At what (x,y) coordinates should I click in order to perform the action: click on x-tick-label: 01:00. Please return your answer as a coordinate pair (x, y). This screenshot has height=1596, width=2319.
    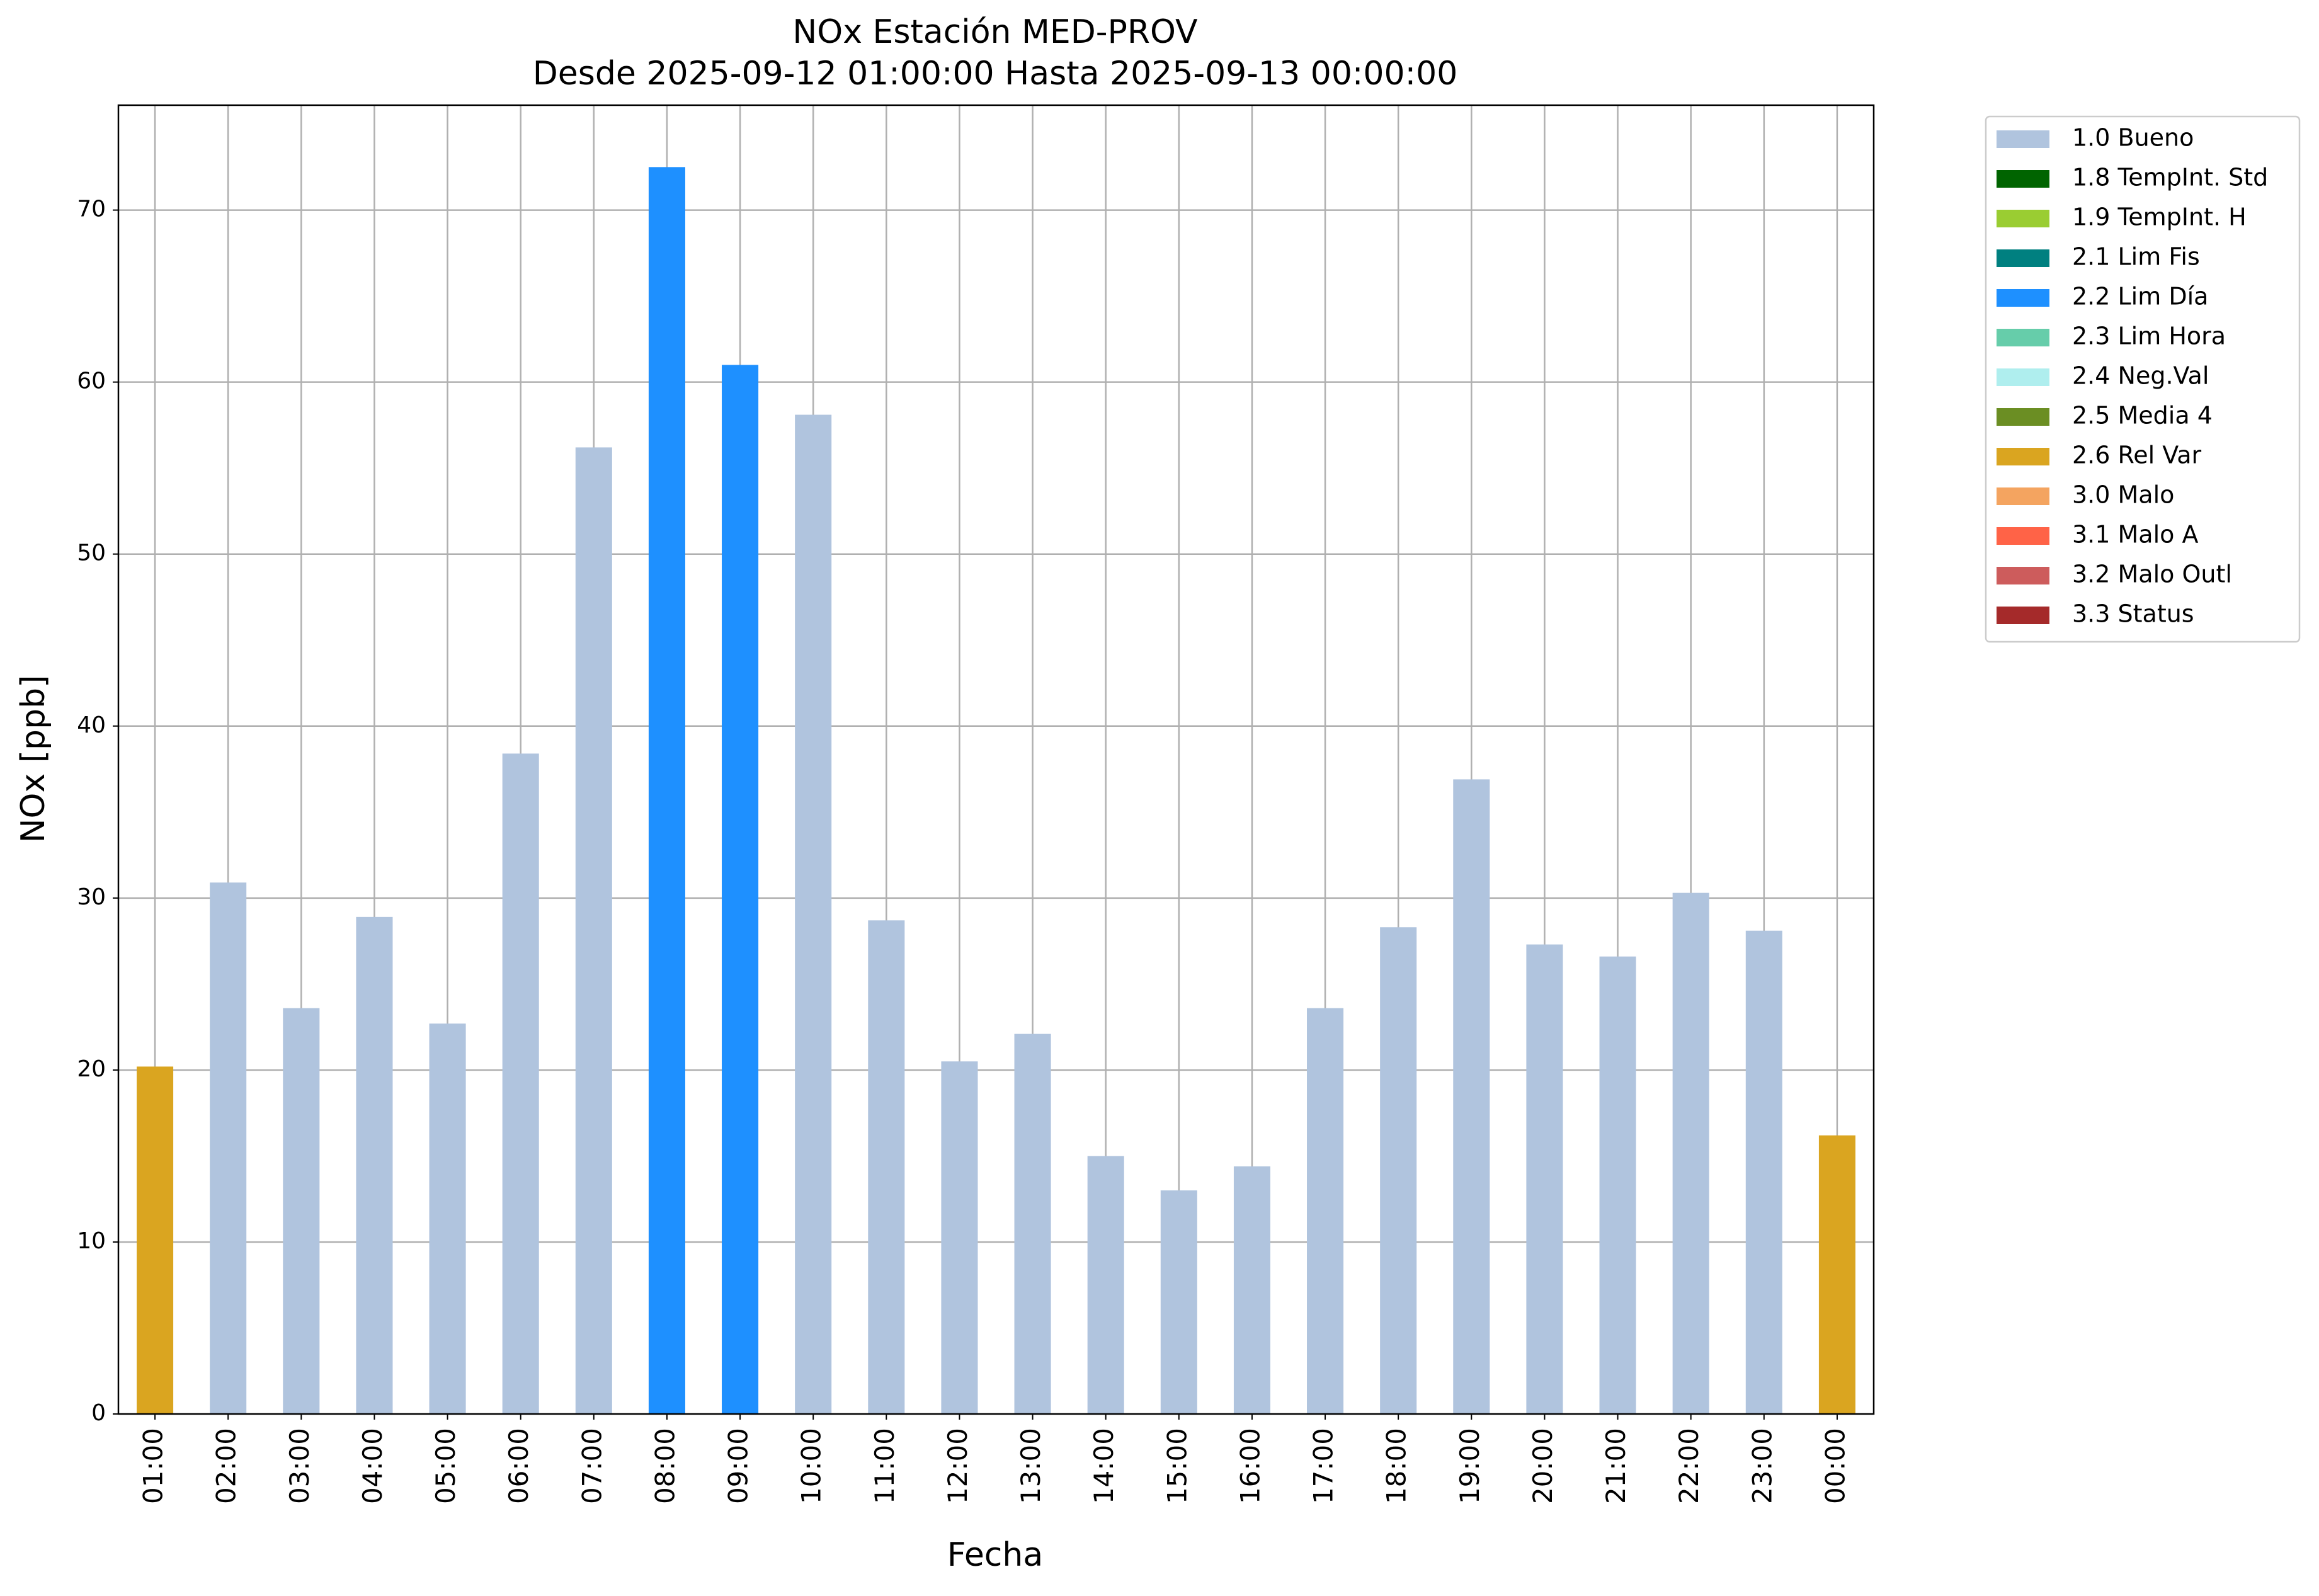
    Looking at the image, I should click on (153, 1466).